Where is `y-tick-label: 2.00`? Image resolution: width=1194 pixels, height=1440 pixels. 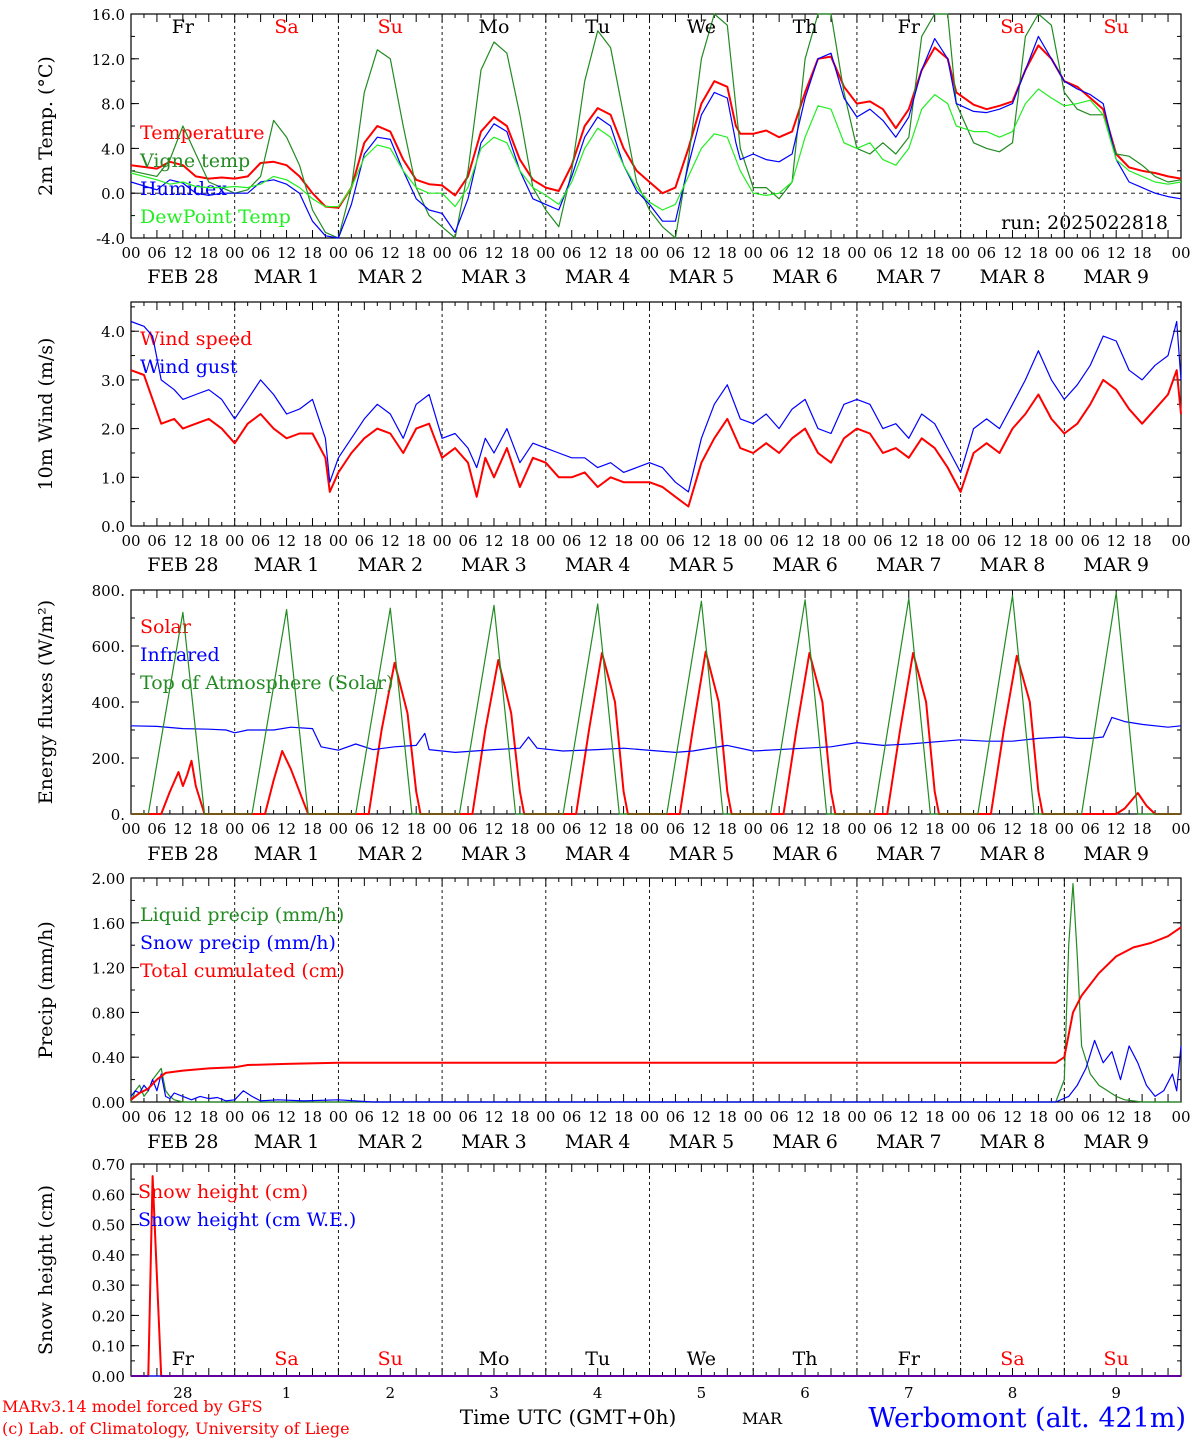 y-tick-label: 2.00 is located at coordinates (108, 879).